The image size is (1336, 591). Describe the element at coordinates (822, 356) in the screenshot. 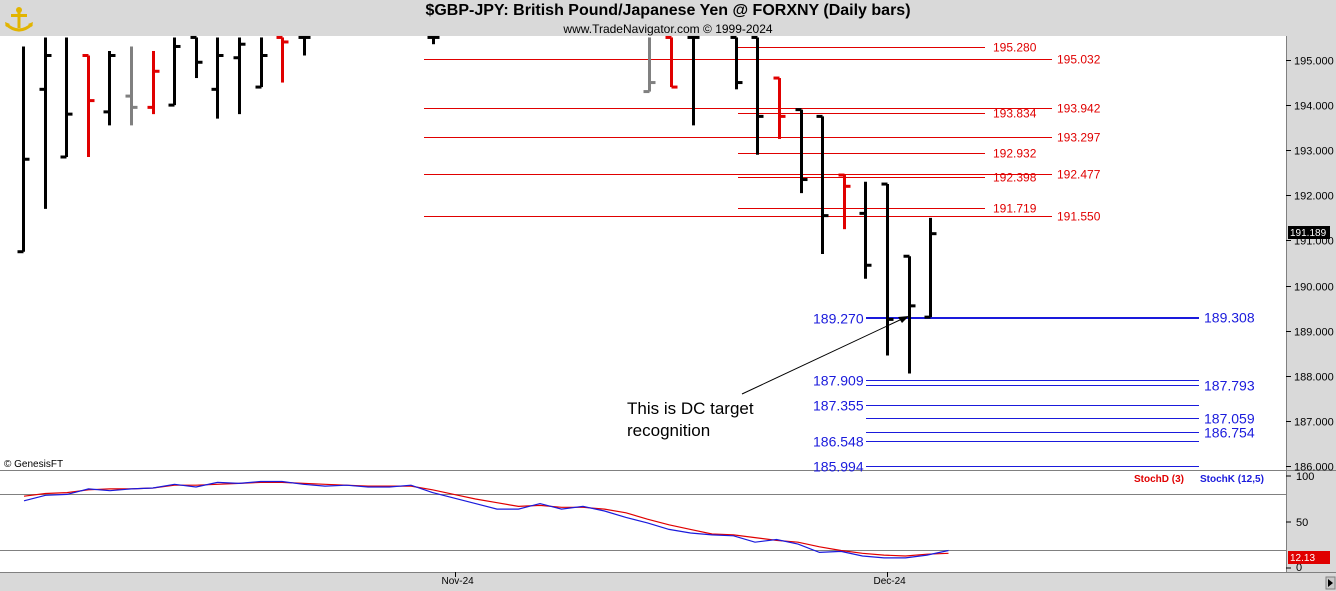

I see `annotation-arrow-line` at that location.